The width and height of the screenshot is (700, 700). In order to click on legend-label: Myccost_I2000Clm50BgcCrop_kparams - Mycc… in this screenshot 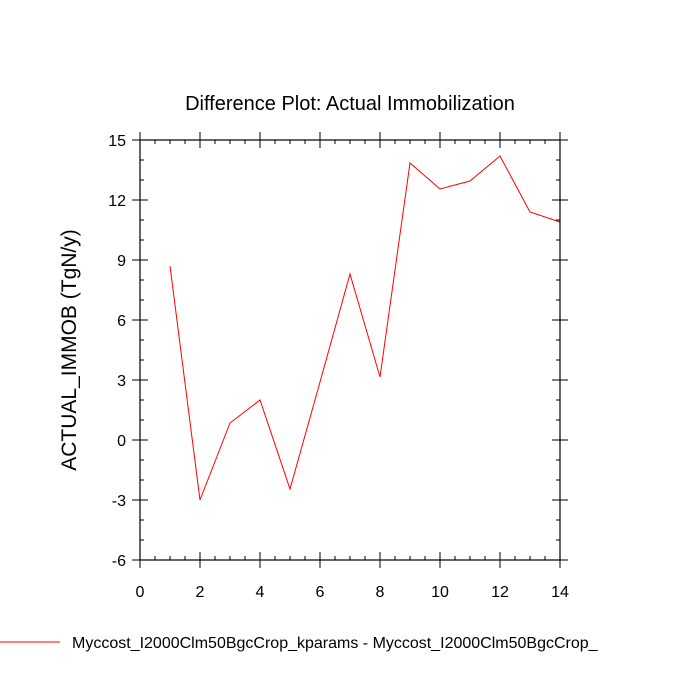, I will do `click(335, 643)`.